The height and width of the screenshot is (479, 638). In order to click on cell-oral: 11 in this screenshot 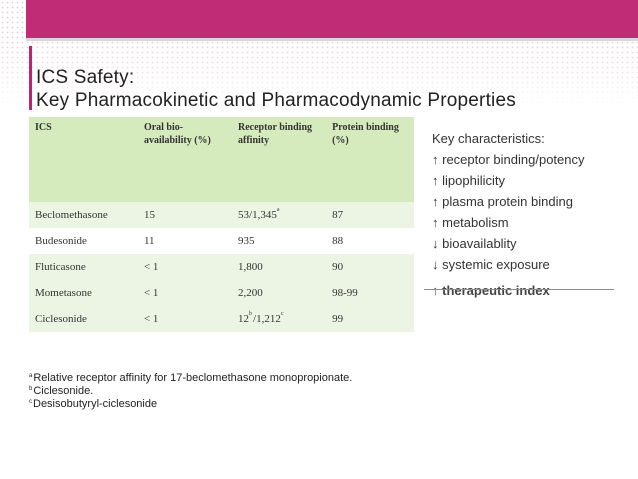, I will do `click(185, 241)`.